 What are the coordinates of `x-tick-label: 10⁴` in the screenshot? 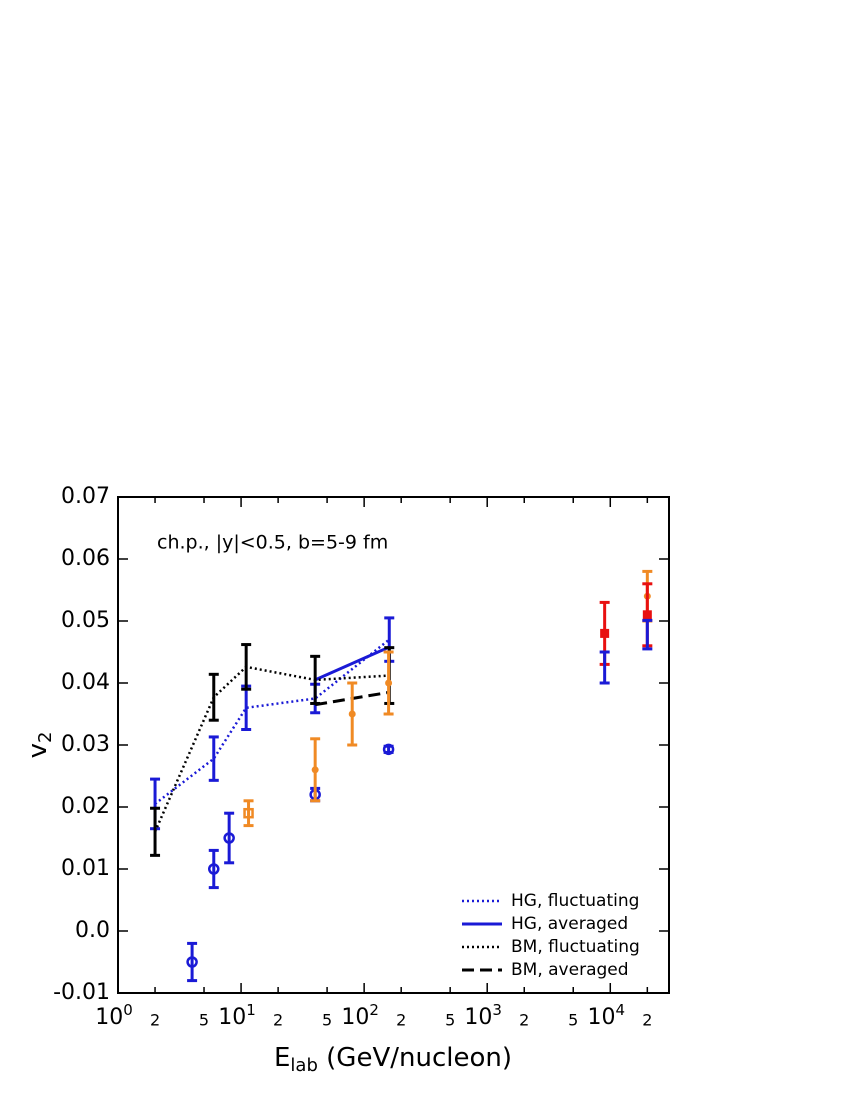 It's located at (607, 1016).